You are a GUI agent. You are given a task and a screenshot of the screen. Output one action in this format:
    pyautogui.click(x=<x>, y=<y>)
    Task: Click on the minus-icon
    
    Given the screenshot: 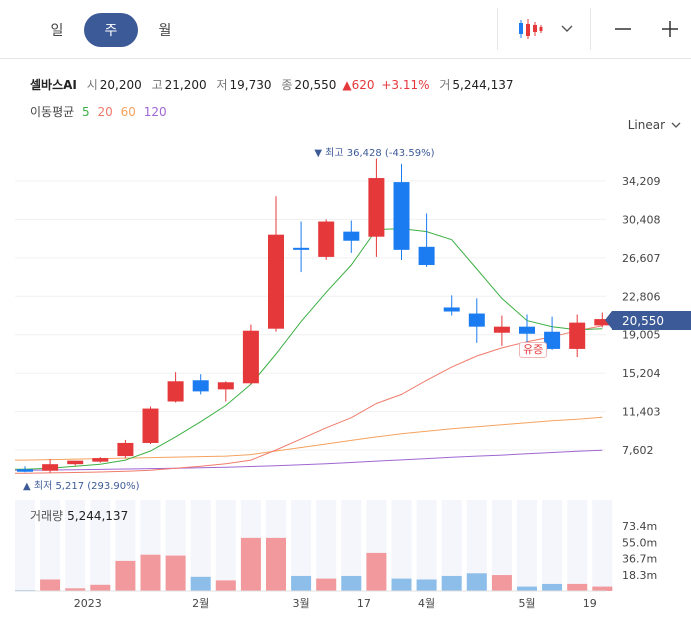 What is the action you would take?
    pyautogui.click(x=623, y=29)
    